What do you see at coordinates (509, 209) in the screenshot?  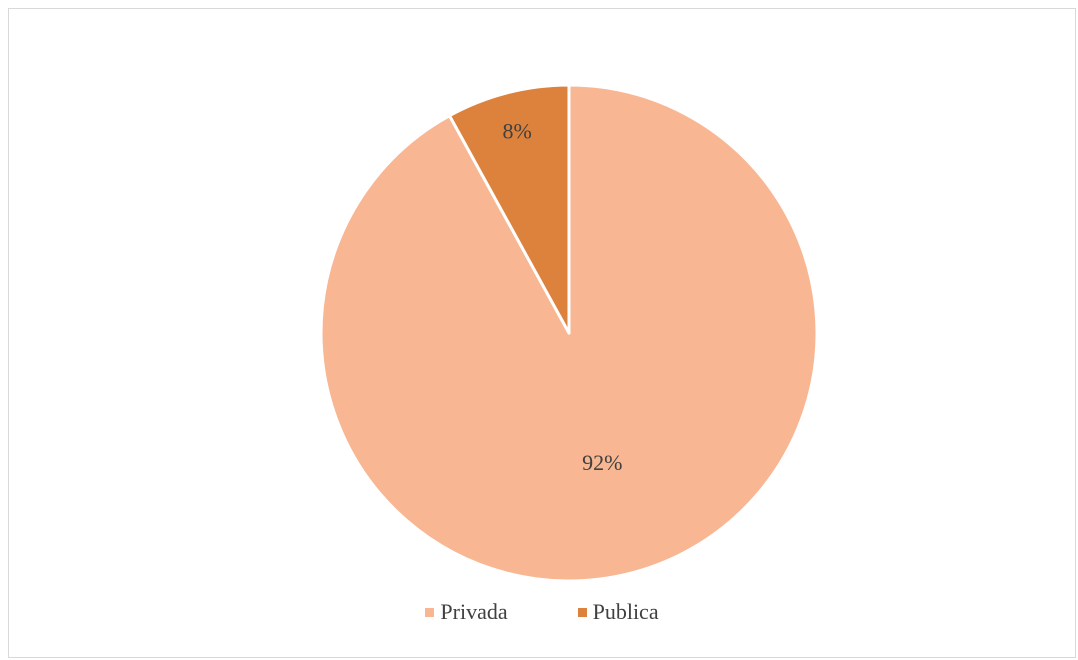 I see `pie-slice-publica` at bounding box center [509, 209].